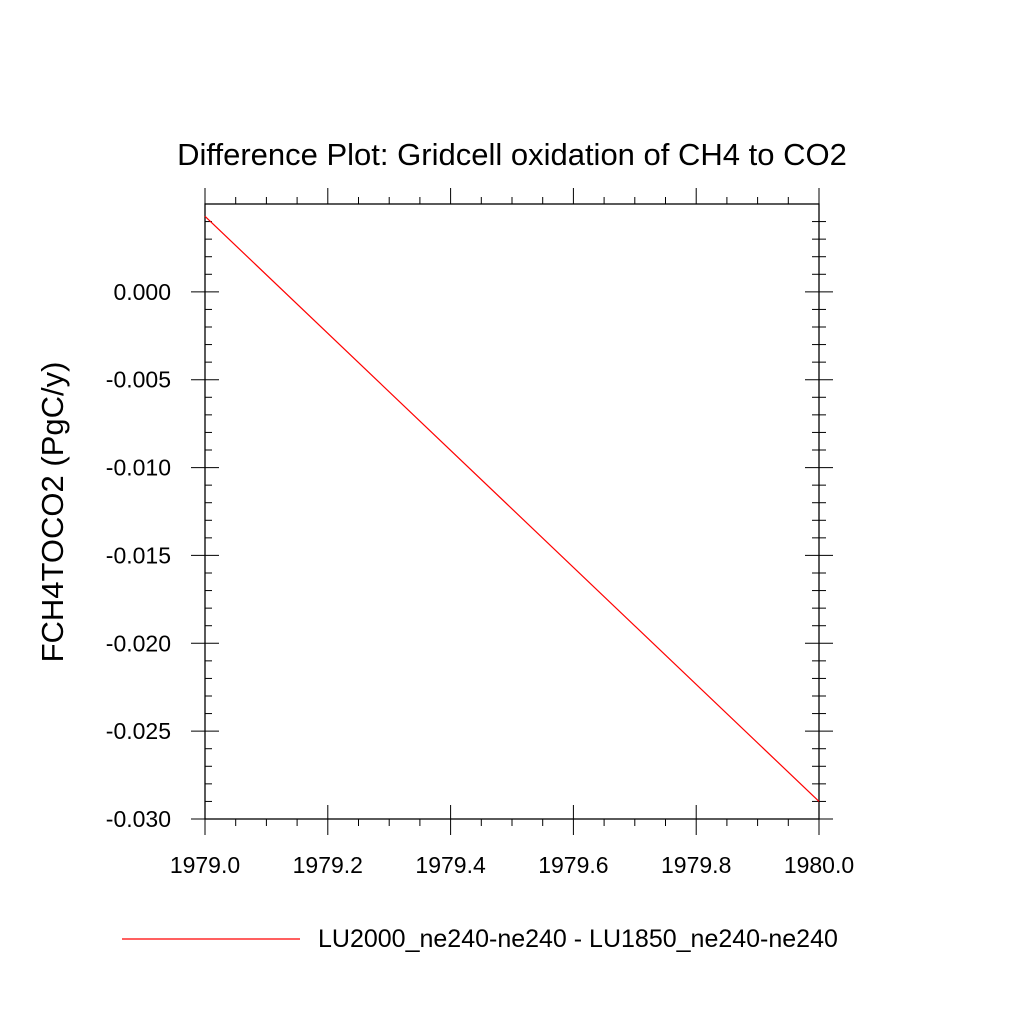  I want to click on y-tick-label: -0.005, so click(138, 380).